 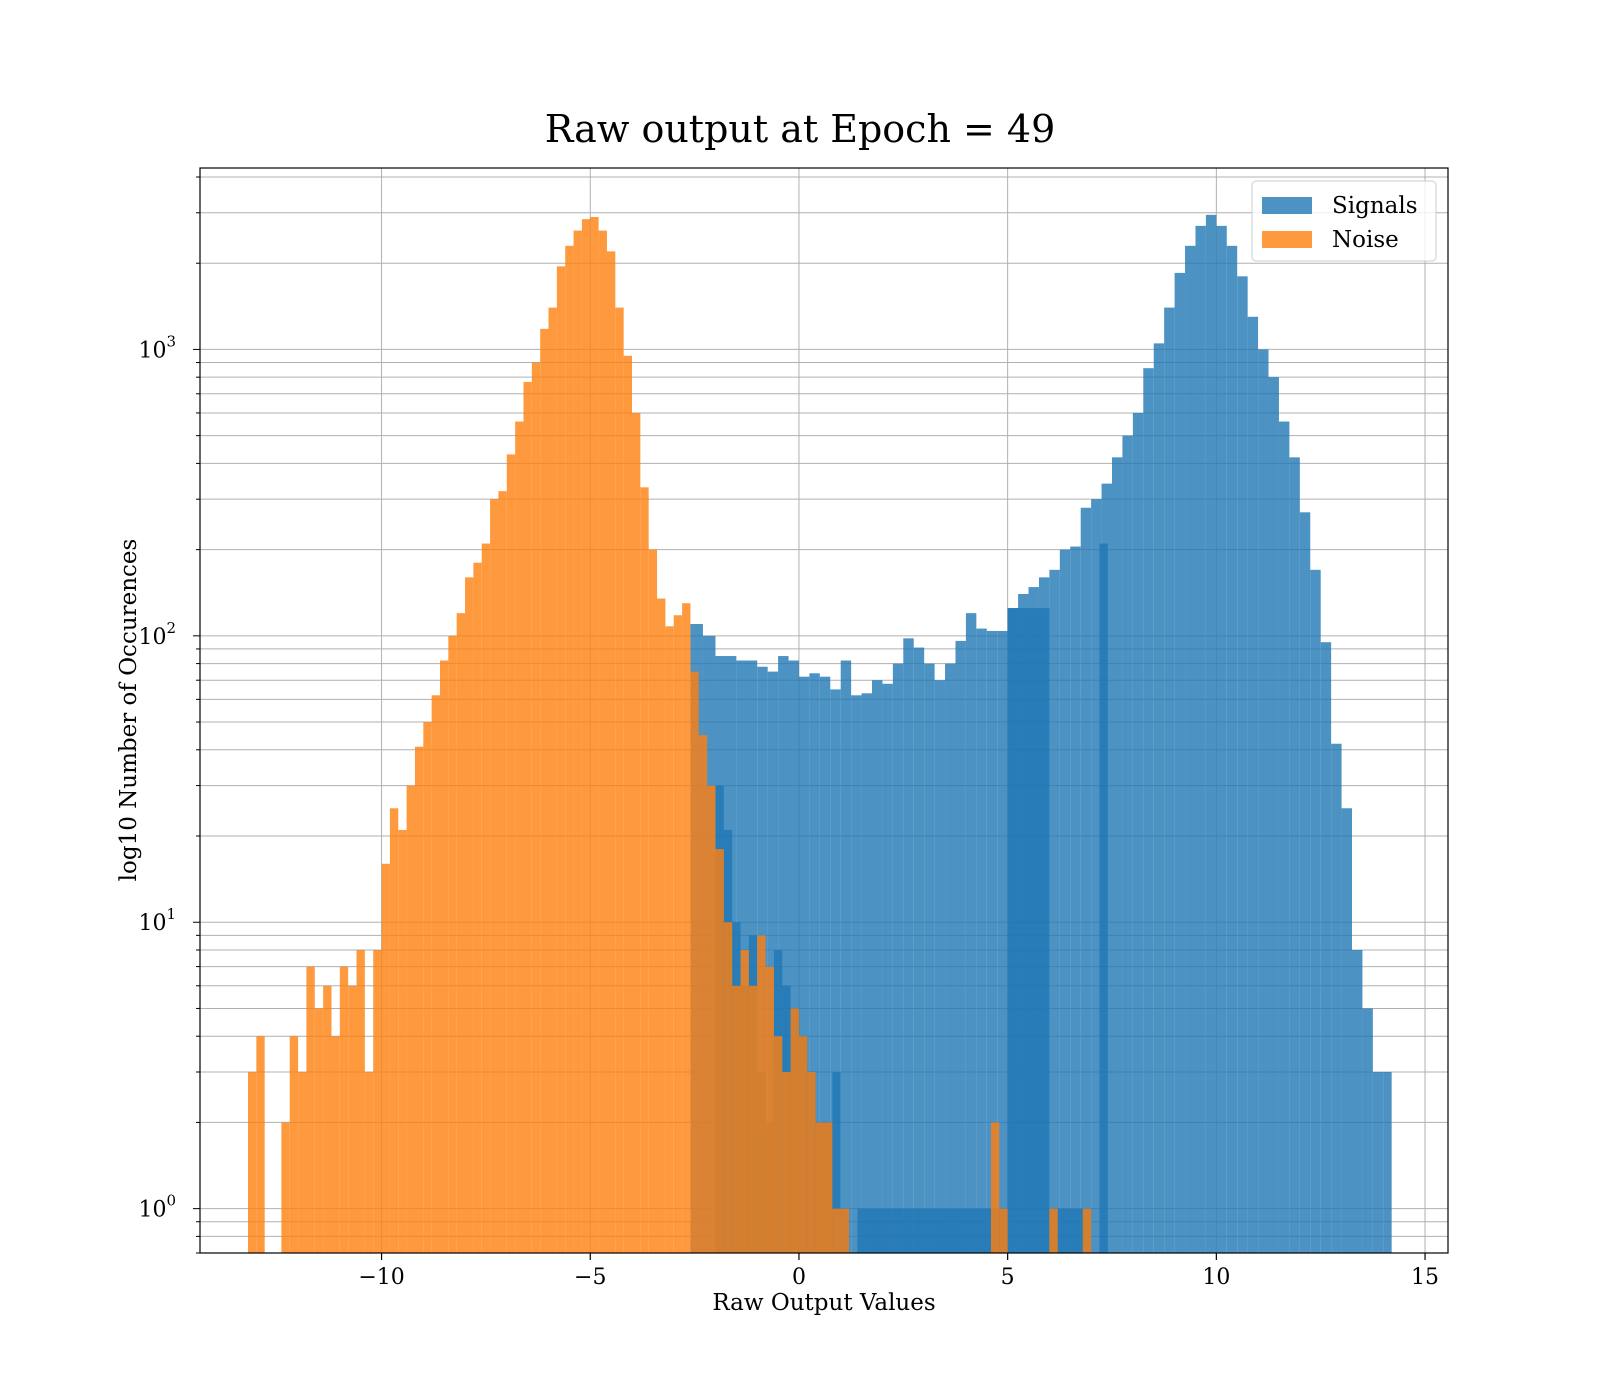 I want to click on legend-swatch, so click(x=1287, y=205).